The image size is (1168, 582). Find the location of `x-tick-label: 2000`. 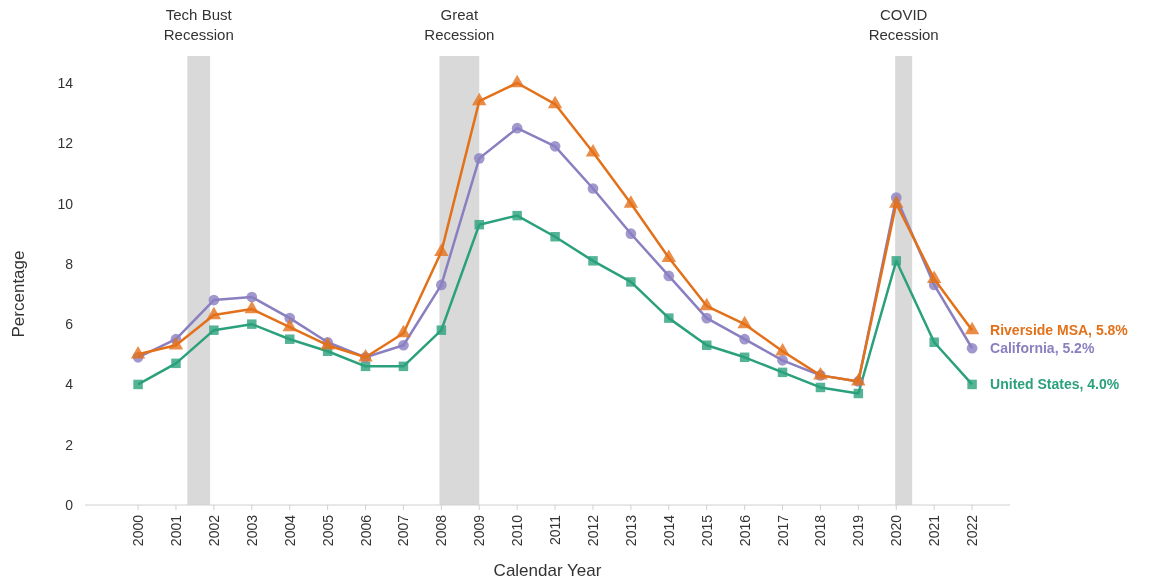

x-tick-label: 2000 is located at coordinates (138, 530).